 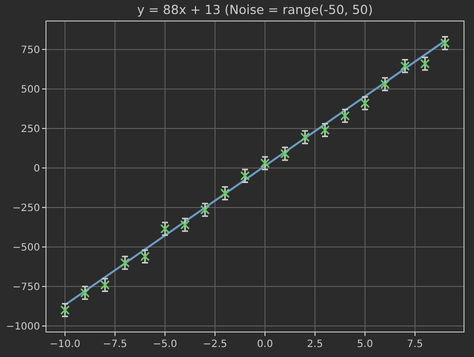 What do you see at coordinates (37, 168) in the screenshot?
I see `y-tick-label: 0` at bounding box center [37, 168].